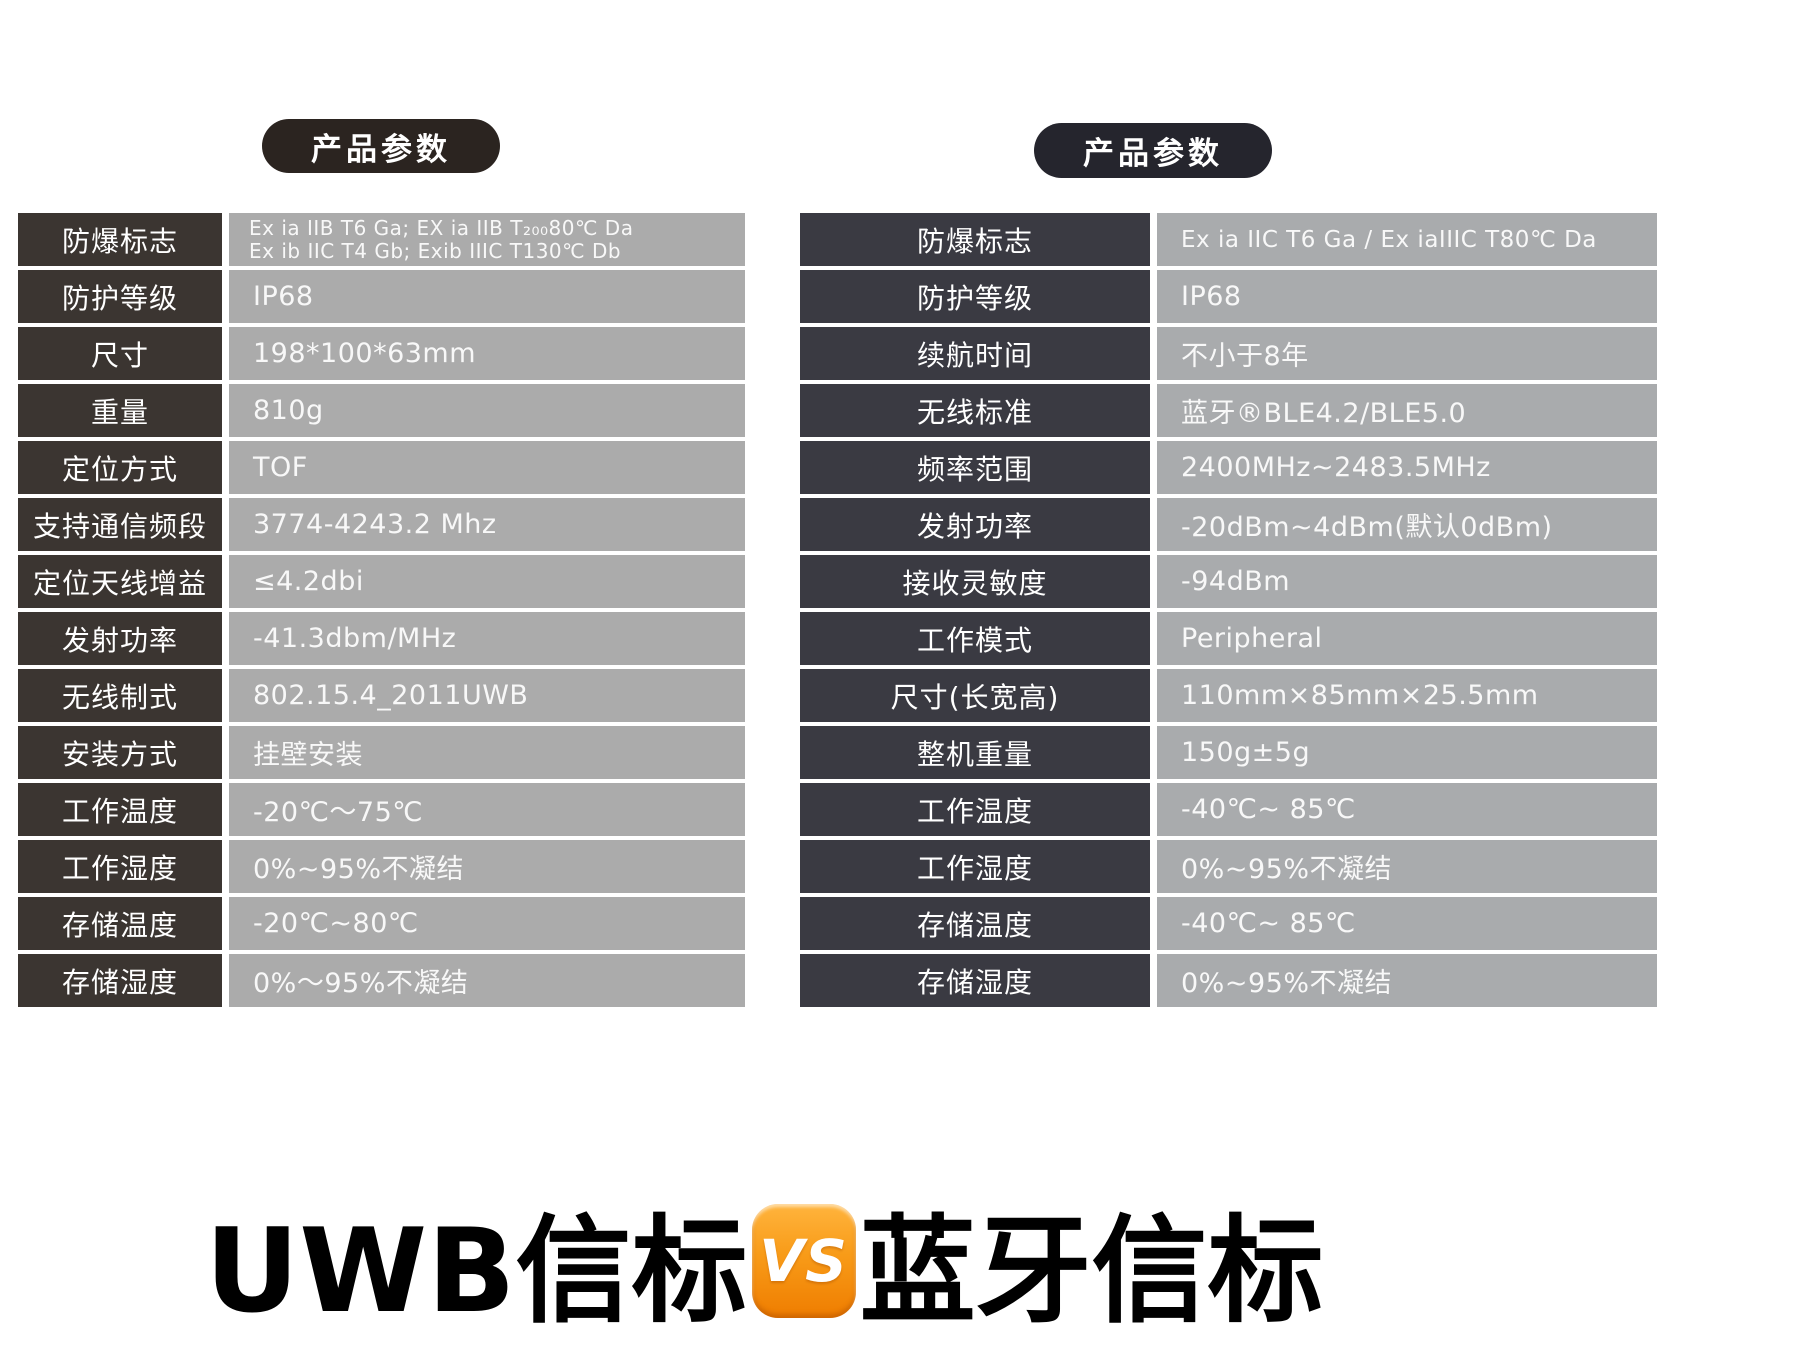  I want to click on spec-value: 0%〜95%不凝结, so click(487, 980).